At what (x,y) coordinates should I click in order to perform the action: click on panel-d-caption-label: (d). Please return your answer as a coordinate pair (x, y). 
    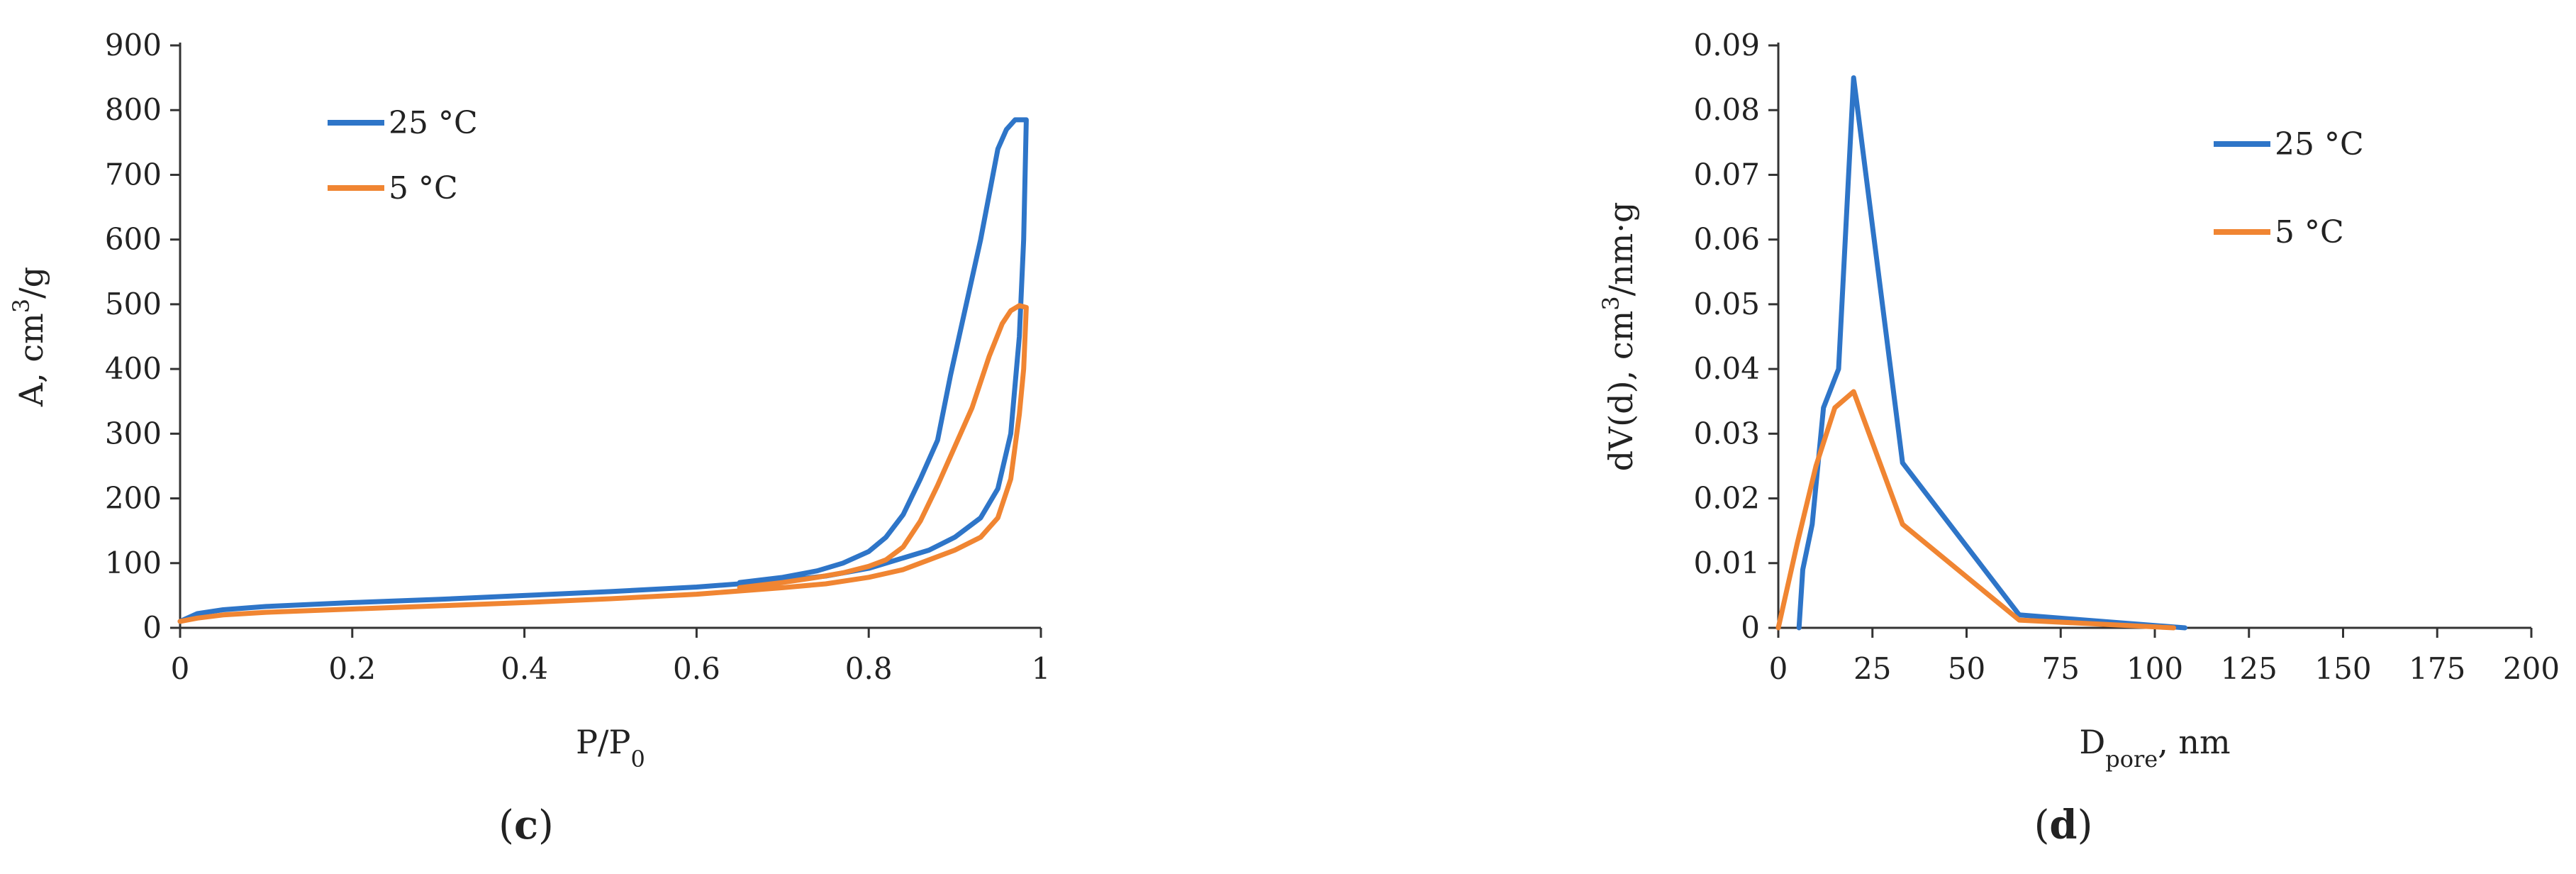
    Looking at the image, I should click on (2063, 825).